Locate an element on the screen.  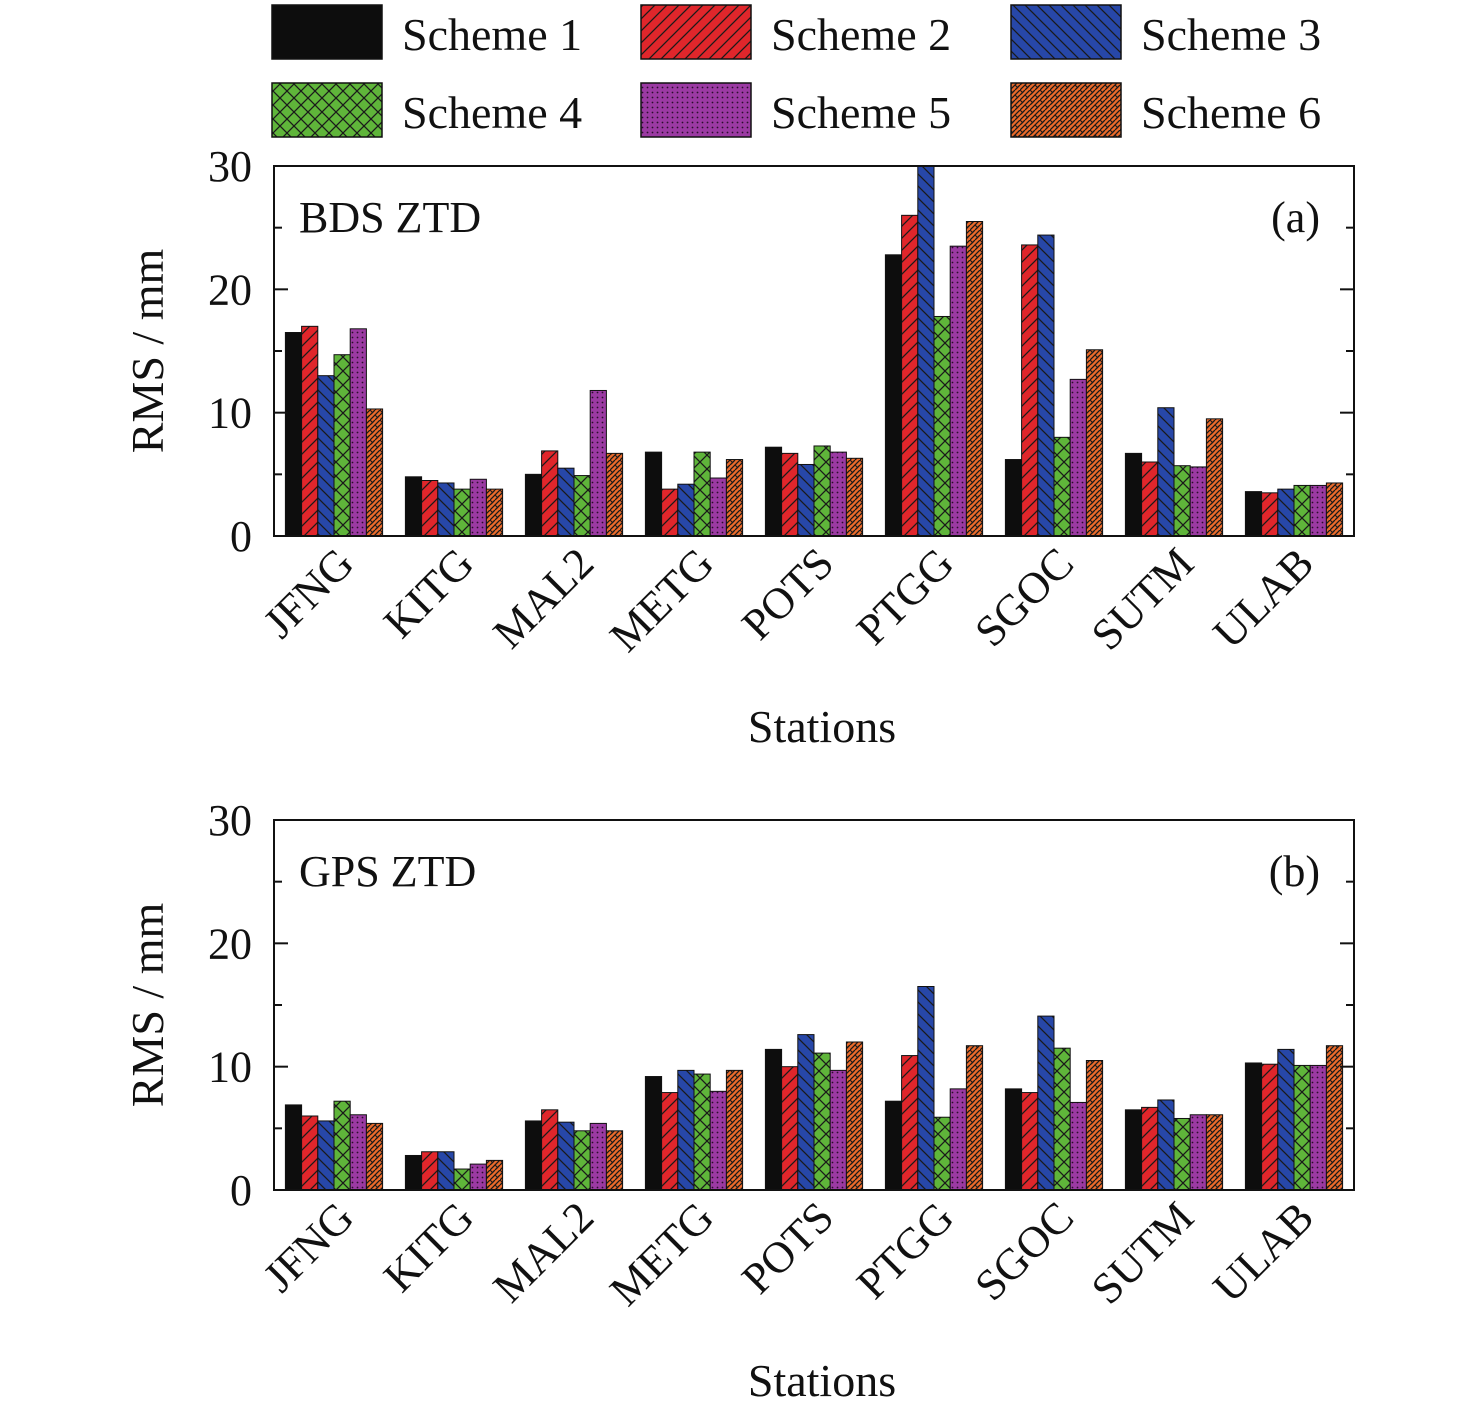
legend-label-scheme-5: Scheme 5 is located at coordinates (861, 112).